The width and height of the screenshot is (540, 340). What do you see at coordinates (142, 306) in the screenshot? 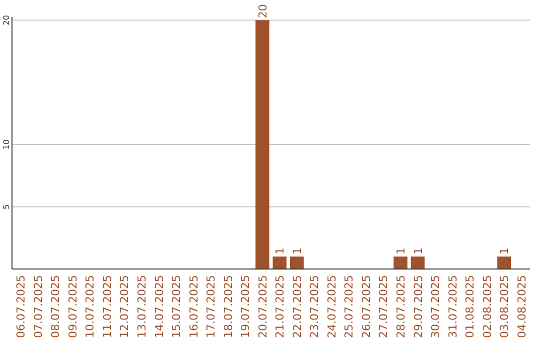
I see `x-tick-label: 13.07.2025` at bounding box center [142, 306].